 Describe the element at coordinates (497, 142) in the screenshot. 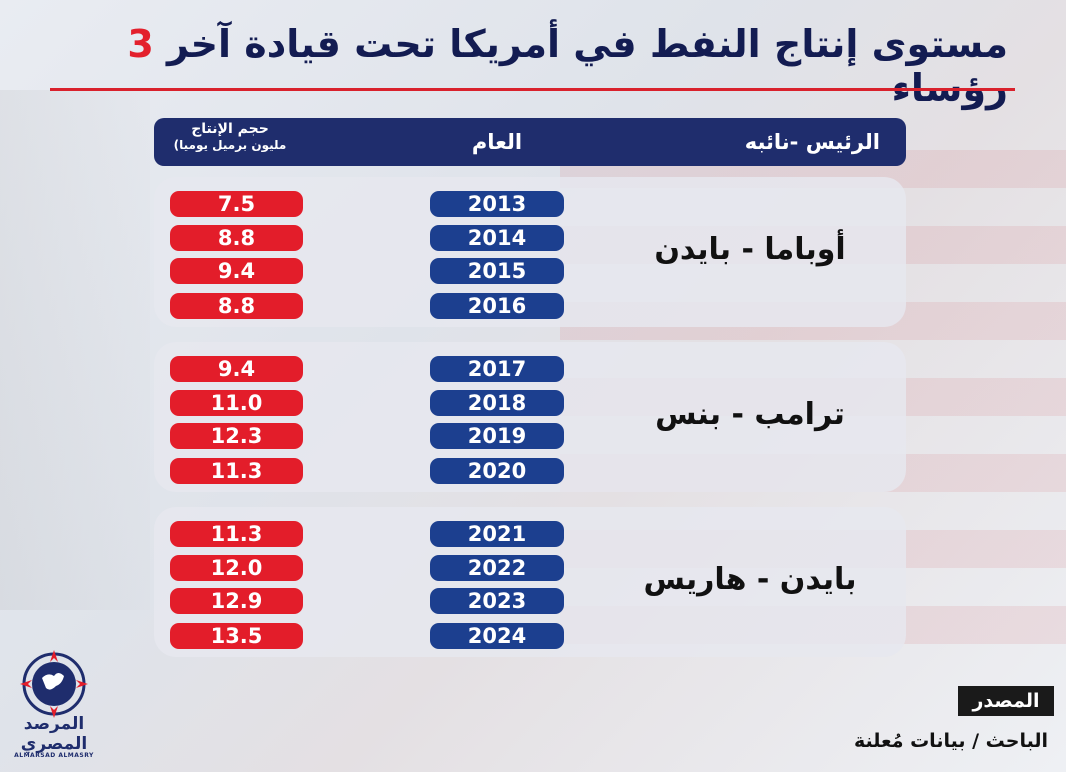

I see `column-header-year: العام` at that location.